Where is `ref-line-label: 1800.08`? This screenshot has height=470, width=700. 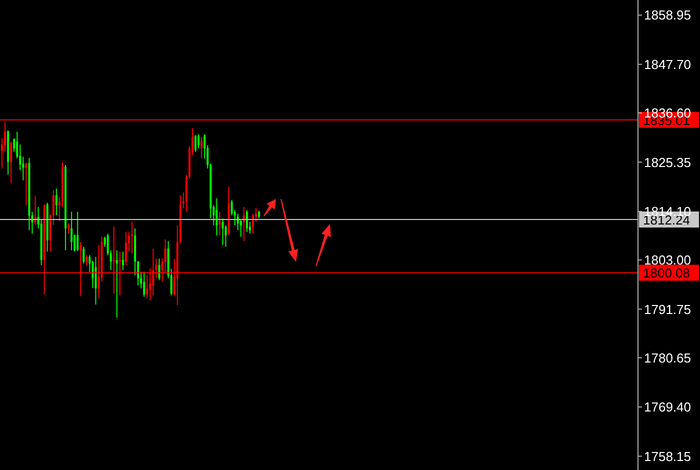
ref-line-label: 1800.08 is located at coordinates (666, 273).